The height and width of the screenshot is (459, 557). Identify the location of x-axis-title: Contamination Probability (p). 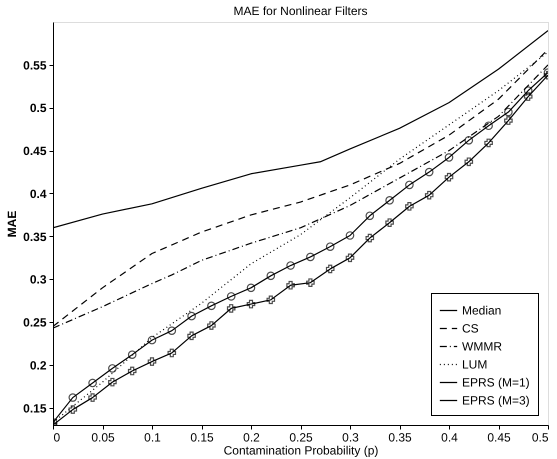
(301, 451).